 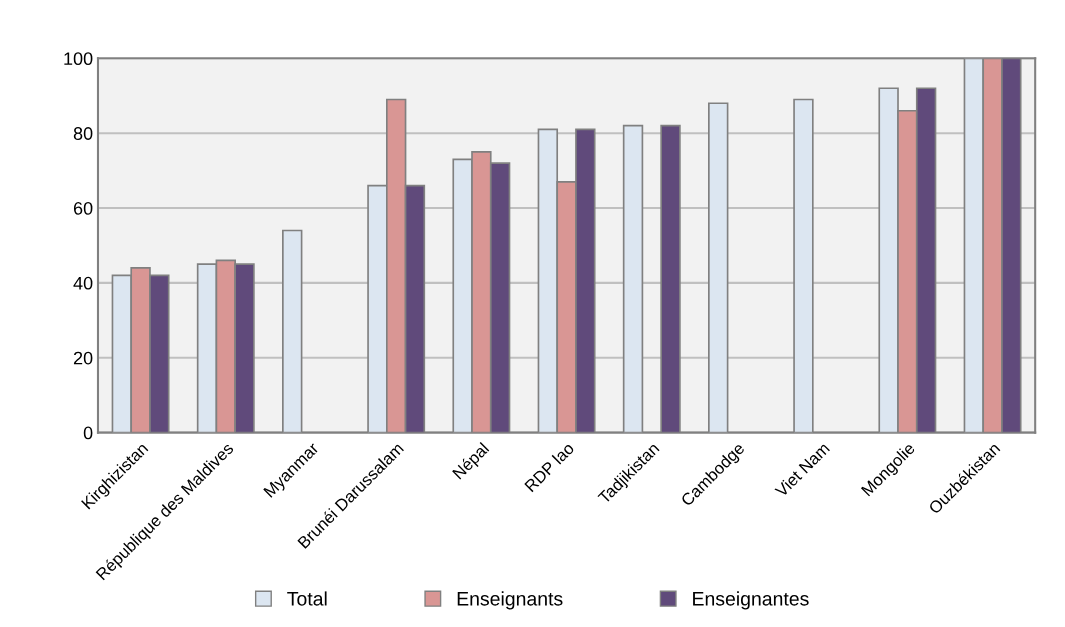 I want to click on y-tick-label: 80, so click(x=83, y=133).